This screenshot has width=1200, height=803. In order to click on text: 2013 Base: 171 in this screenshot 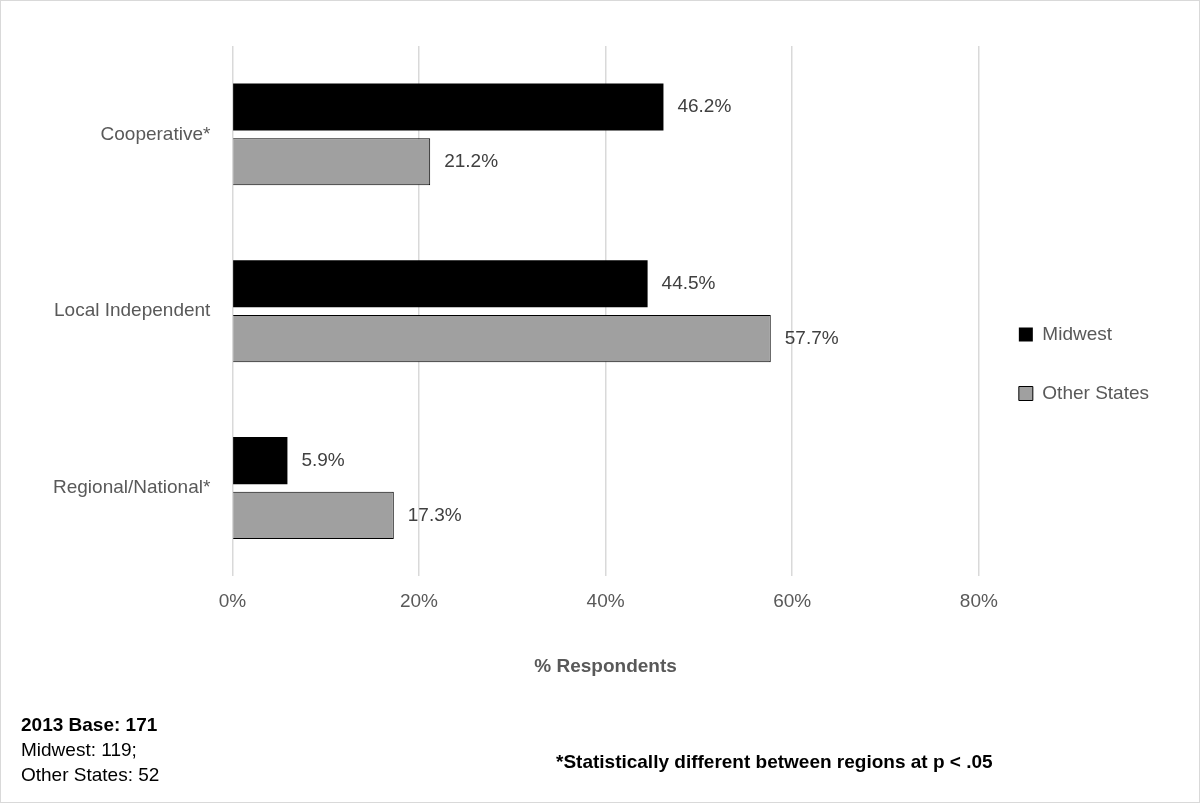, I will do `click(89, 725)`.